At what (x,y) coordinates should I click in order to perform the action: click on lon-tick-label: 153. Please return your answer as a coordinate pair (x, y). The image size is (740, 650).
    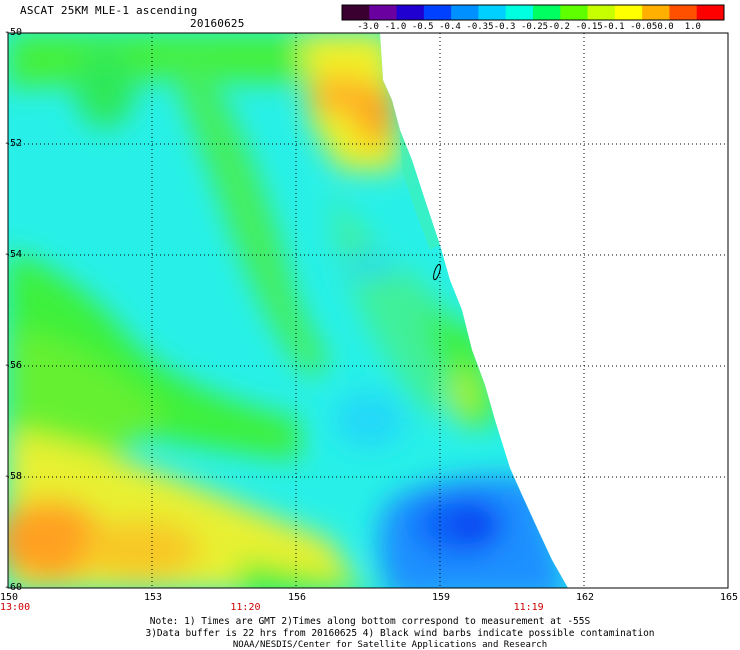
    Looking at the image, I should click on (153, 597).